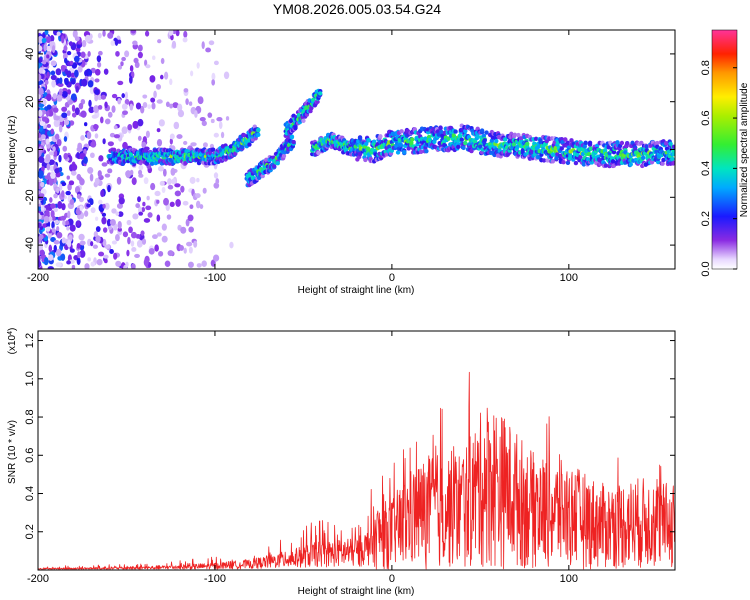 The width and height of the screenshot is (750, 600). I want to click on y-tick-label: -40, so click(30, 245).